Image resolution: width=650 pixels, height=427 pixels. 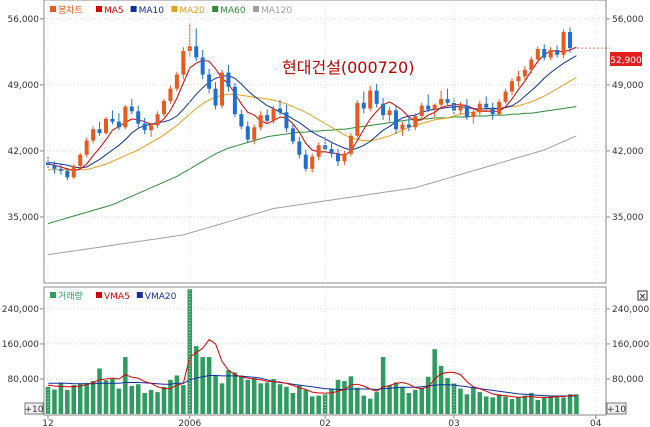 I want to click on volume-tick-label-left: 80,000, so click(x=24, y=380).